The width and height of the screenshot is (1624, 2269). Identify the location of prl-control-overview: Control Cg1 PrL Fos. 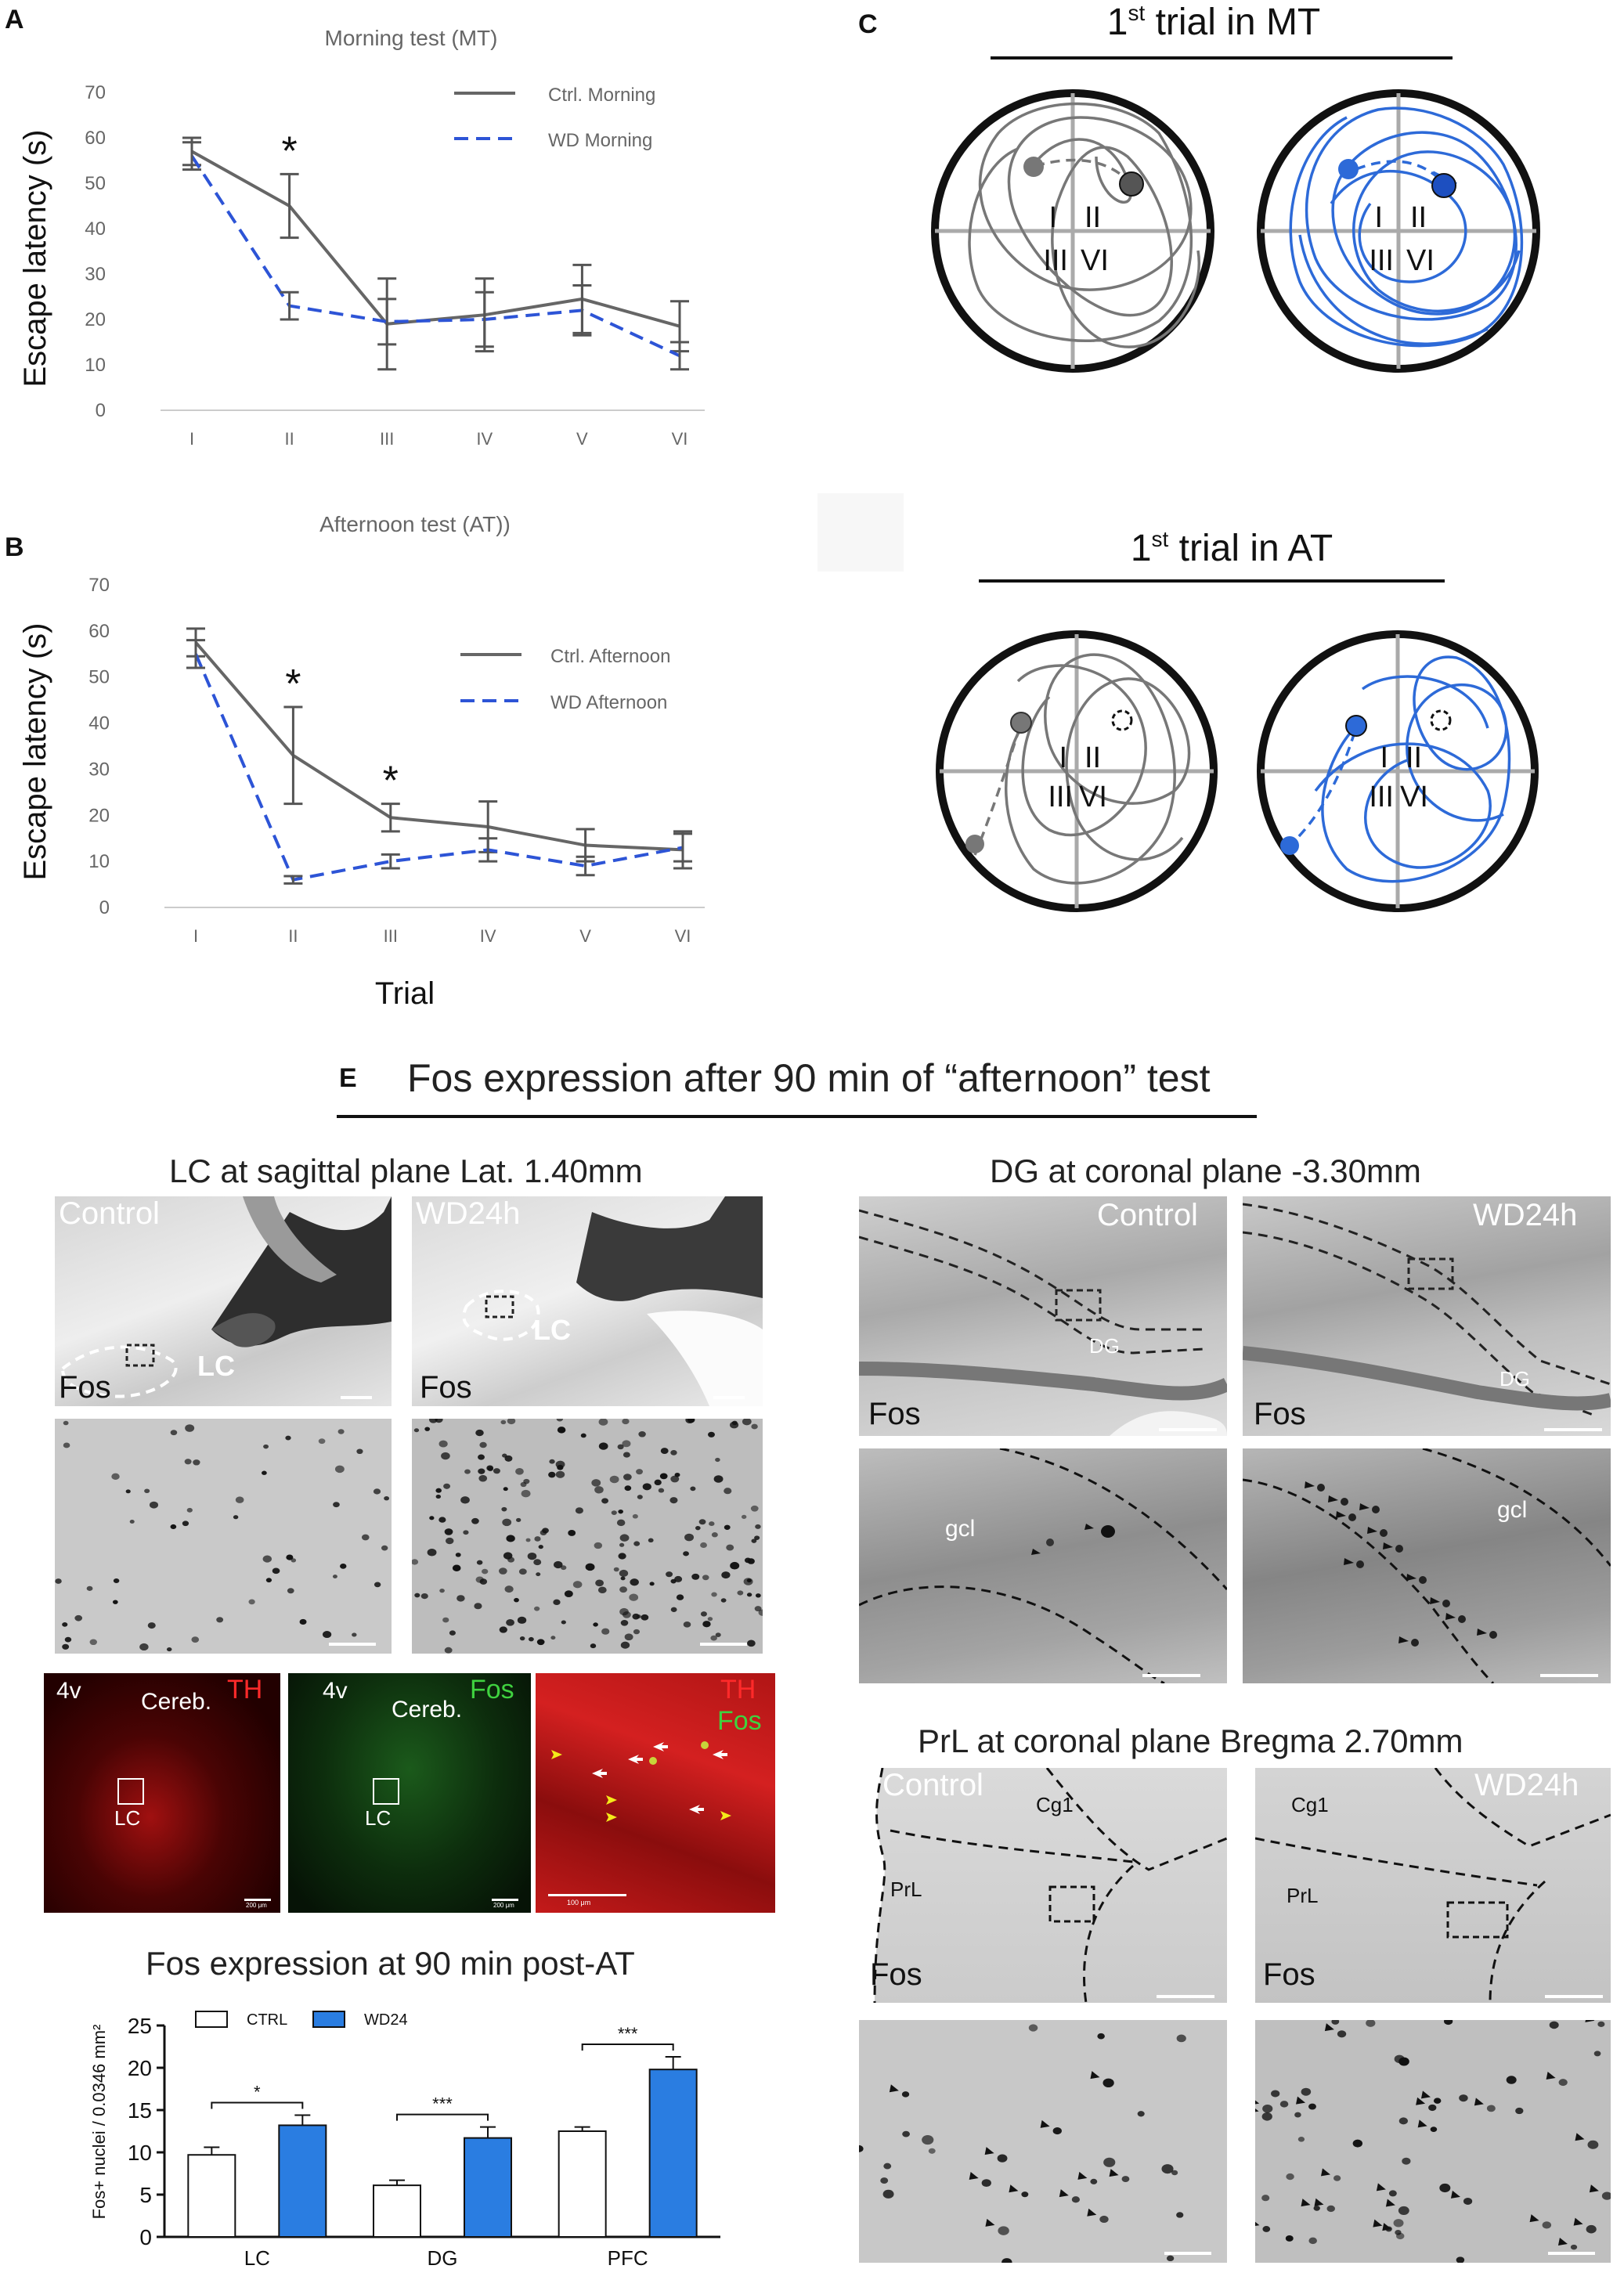
(1043, 1885).